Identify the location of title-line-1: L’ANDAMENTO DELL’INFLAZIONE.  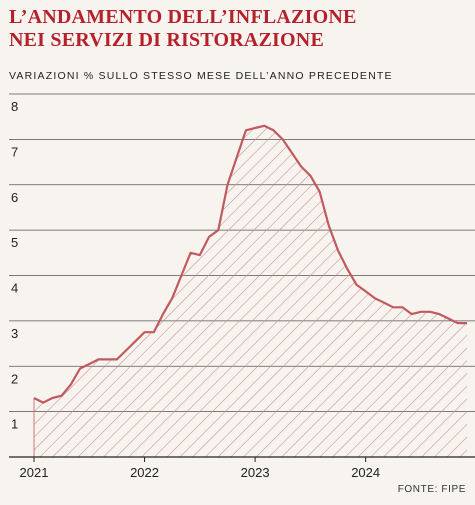
(183, 17).